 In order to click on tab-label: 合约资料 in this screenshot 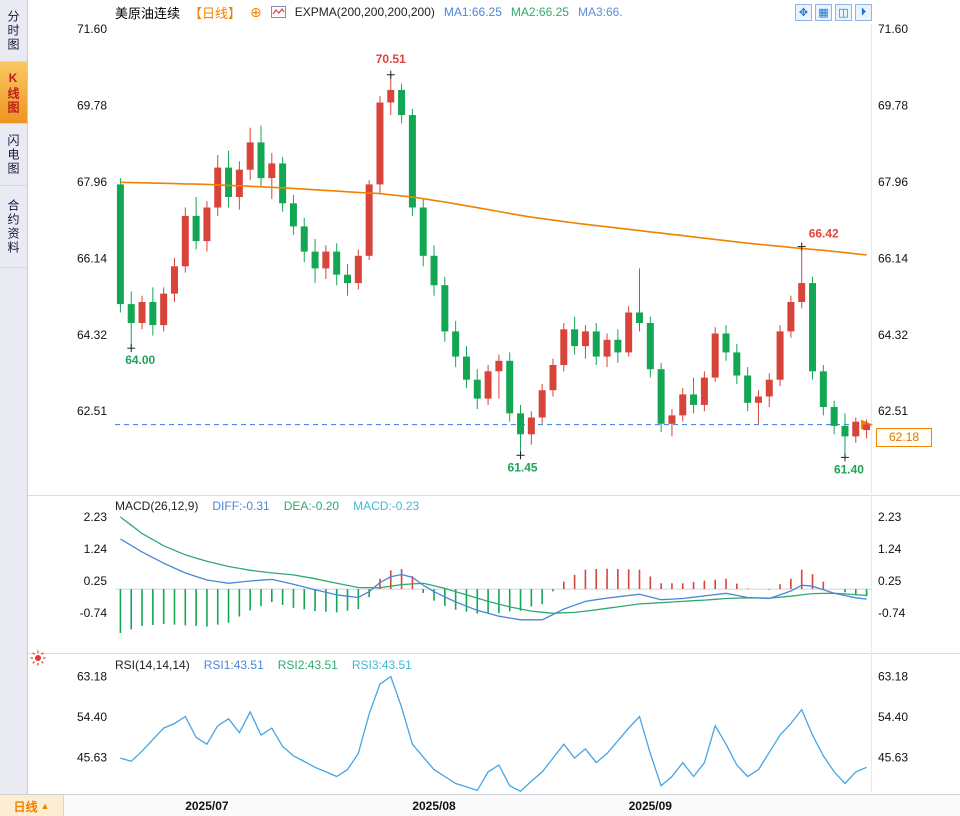, I will do `click(13, 226)`.